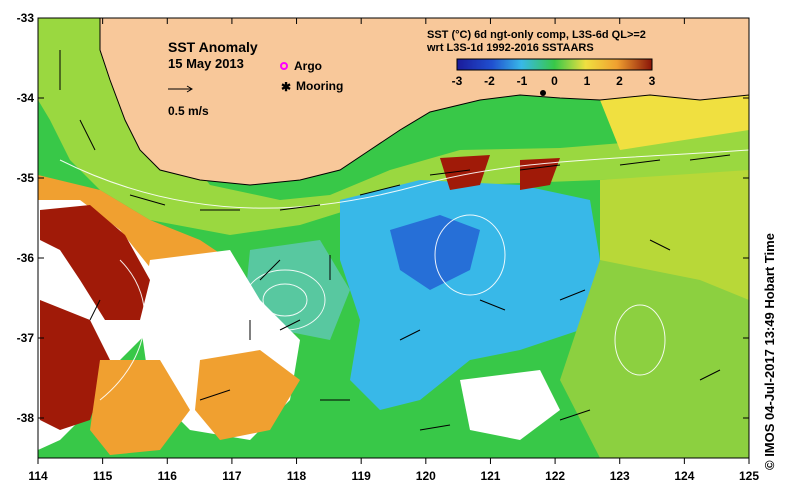 Image resolution: width=790 pixels, height=492 pixels. Describe the element at coordinates (769, 351) in the screenshot. I see `credit-label: © IMOS 04-Jul-2017 13:49 Hobart Time` at that location.